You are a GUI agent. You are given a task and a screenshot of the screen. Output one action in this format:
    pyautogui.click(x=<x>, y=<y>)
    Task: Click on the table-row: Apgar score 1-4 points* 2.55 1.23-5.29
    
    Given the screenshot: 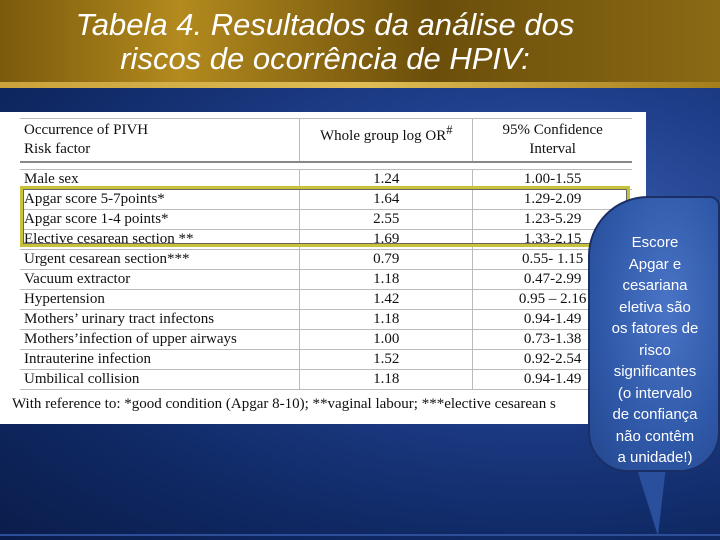 What is the action you would take?
    pyautogui.click(x=326, y=219)
    